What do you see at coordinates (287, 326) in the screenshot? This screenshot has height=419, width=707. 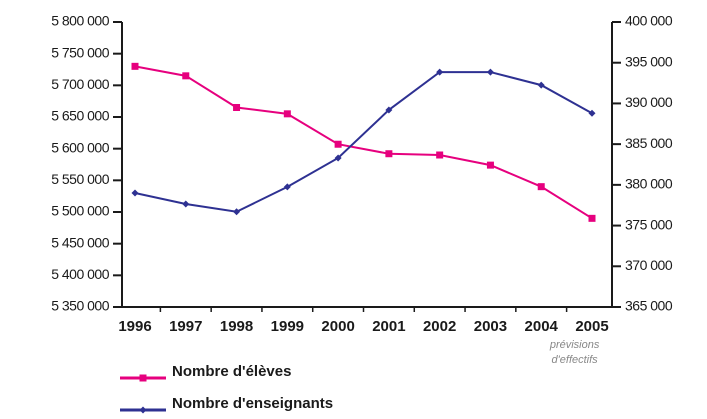 I see `x-tick-label: 1999` at bounding box center [287, 326].